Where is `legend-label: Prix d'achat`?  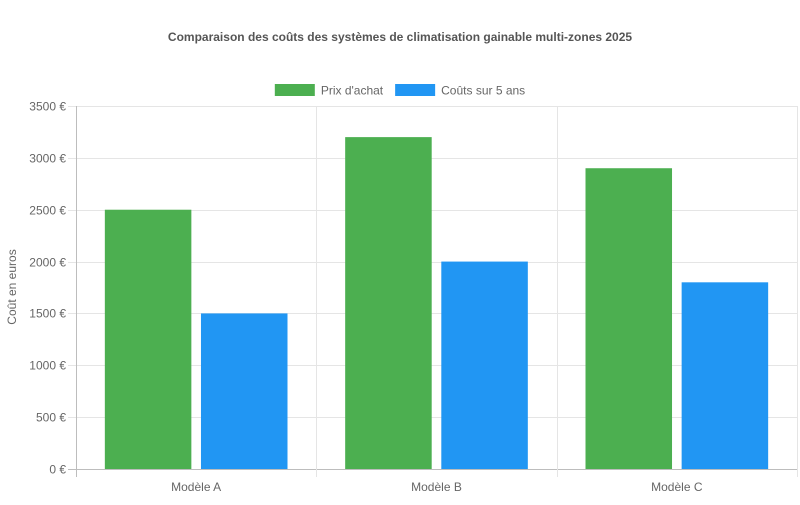
legend-label: Prix d'achat is located at coordinates (352, 91).